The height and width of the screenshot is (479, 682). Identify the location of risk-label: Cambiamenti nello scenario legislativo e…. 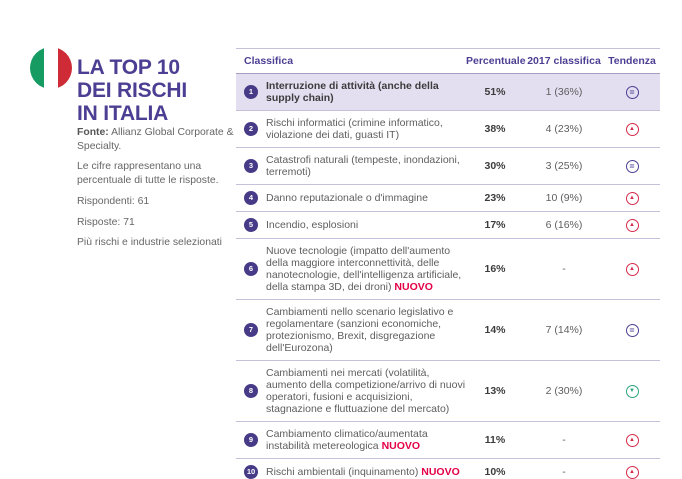
(360, 330).